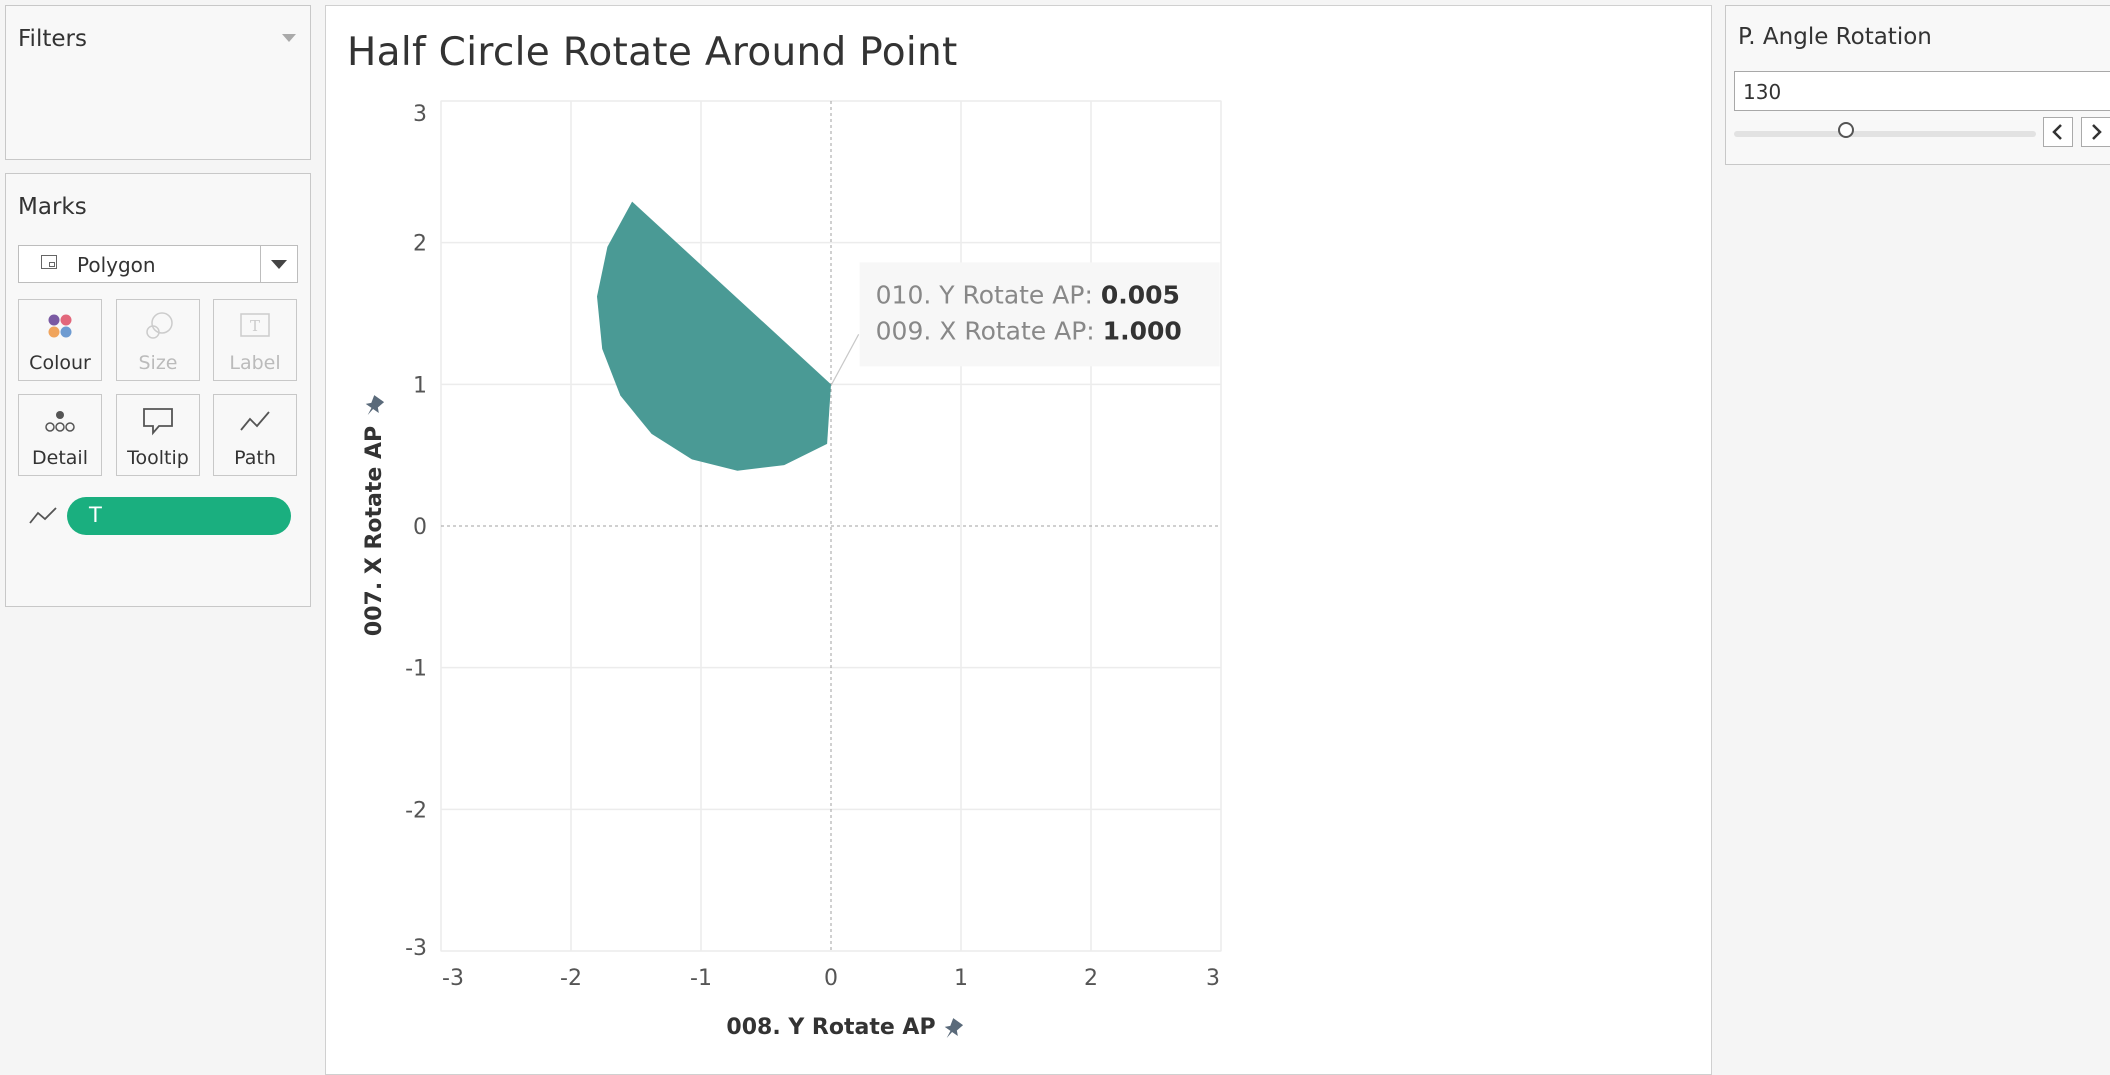 Image resolution: width=2110 pixels, height=1075 pixels. I want to click on chevron-right-icon, so click(2097, 132).